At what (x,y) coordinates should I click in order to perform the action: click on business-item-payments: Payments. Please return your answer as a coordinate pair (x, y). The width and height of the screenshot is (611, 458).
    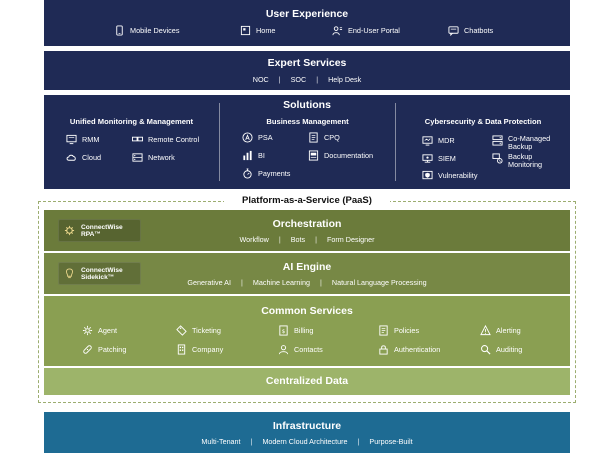
    Looking at the image, I should click on (266, 173).